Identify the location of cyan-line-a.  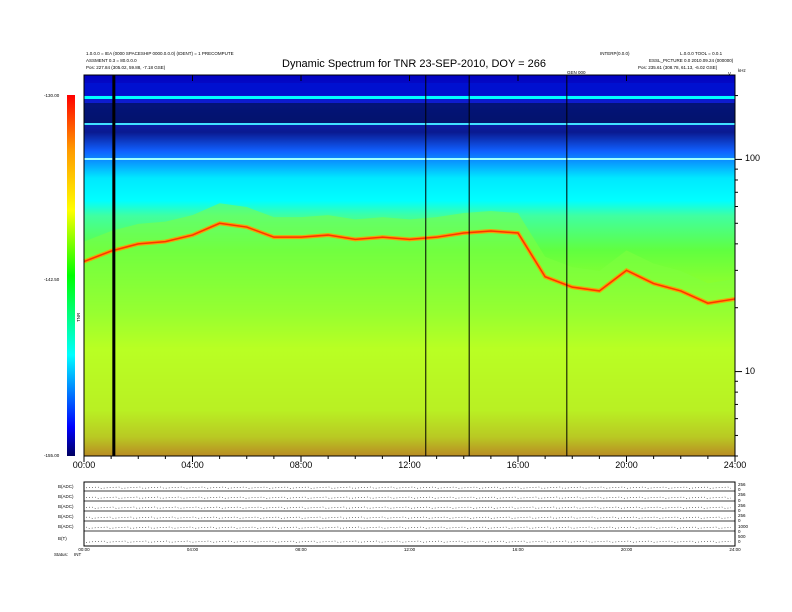
(409, 97).